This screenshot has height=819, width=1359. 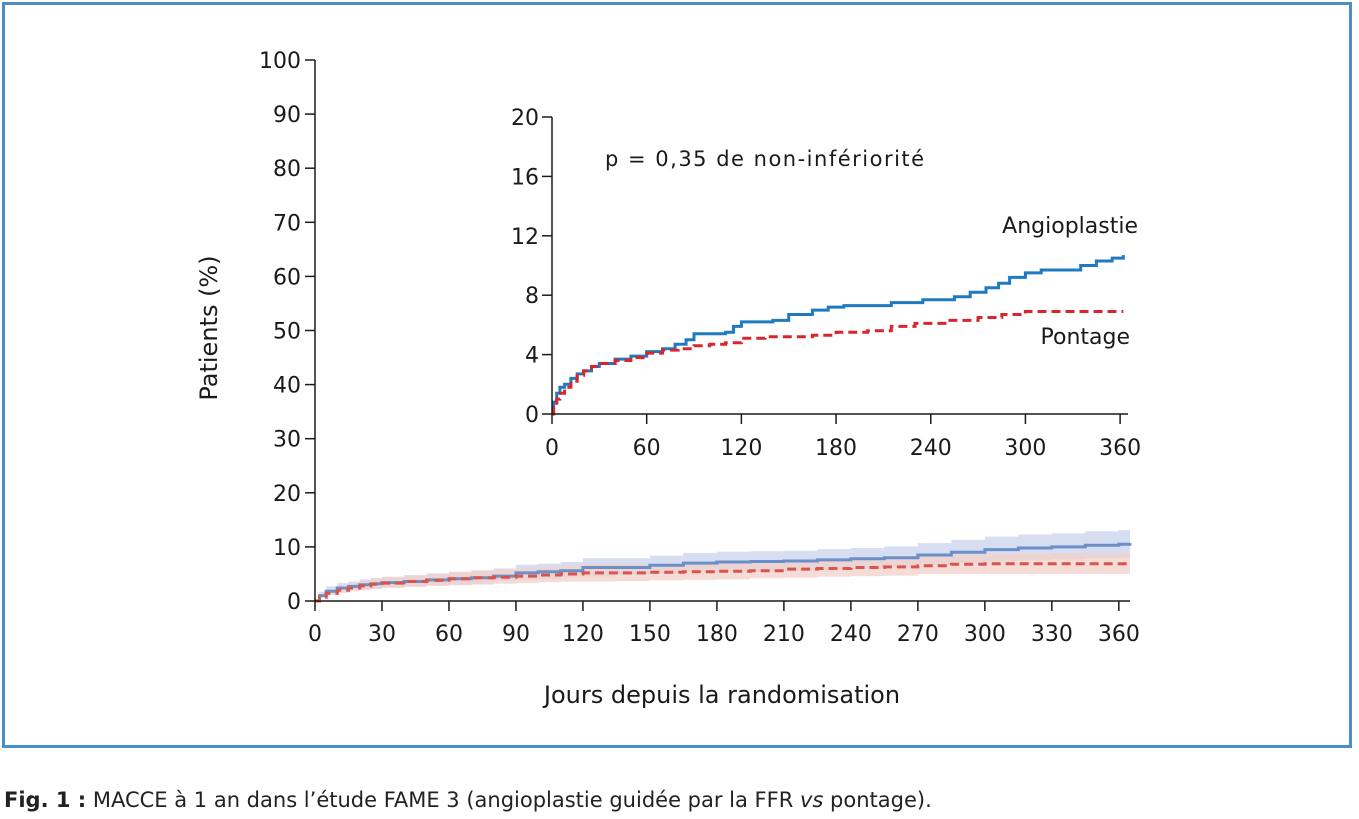 I want to click on x-tick-label: 210, so click(x=784, y=634).